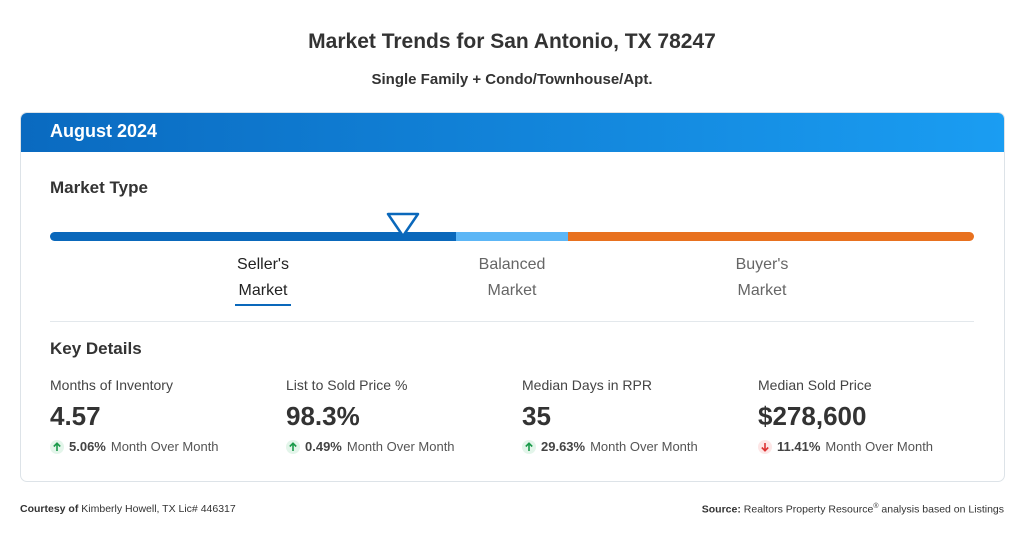 The image size is (1024, 537). I want to click on change-value: 11.41%, so click(799, 446).